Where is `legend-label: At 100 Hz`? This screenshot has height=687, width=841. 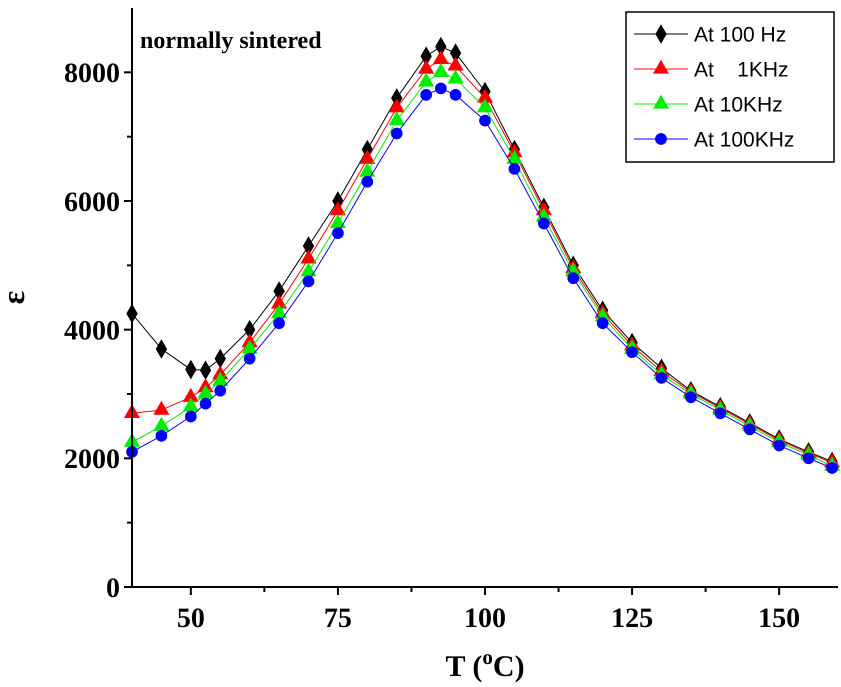
legend-label: At 100 Hz is located at coordinates (740, 34).